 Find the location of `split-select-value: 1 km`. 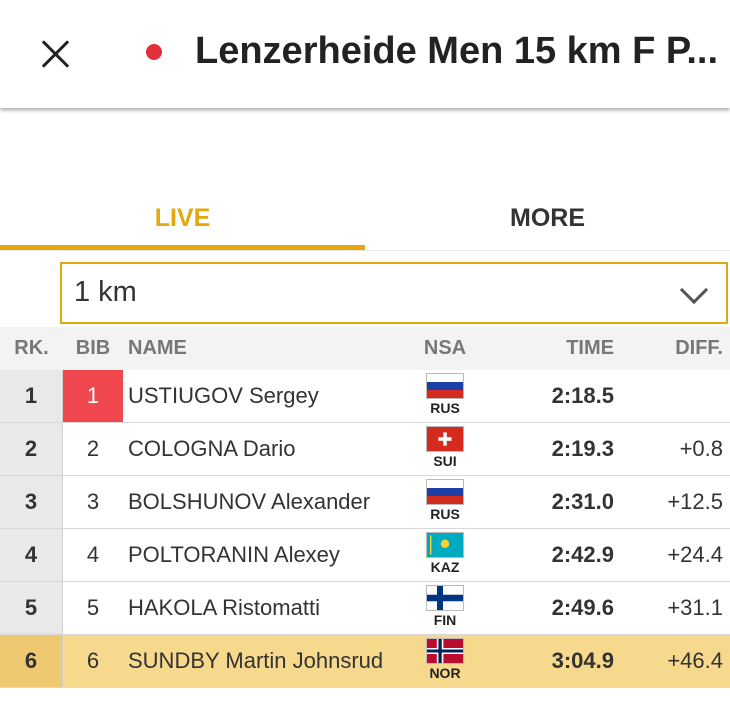

split-select-value: 1 km is located at coordinates (105, 292).